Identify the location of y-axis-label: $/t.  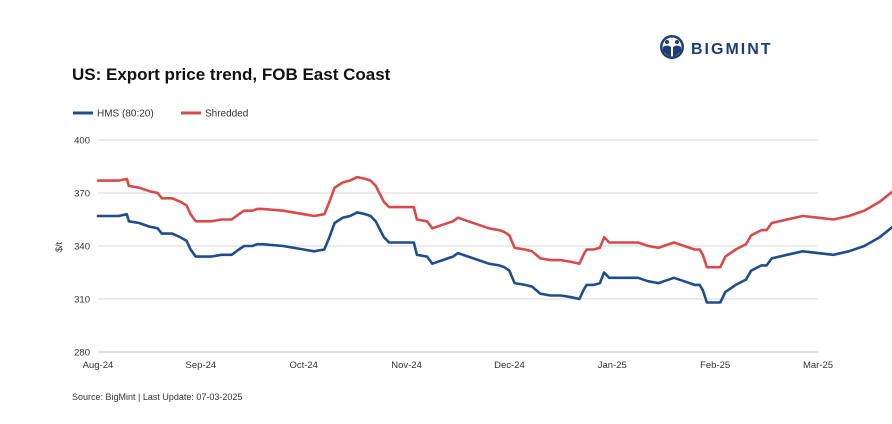
(59, 247).